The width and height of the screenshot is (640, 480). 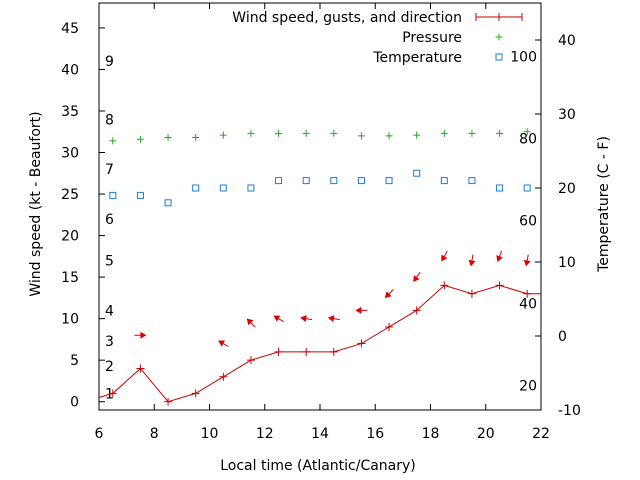 I want to click on x-tick-label: 16, so click(x=375, y=434).